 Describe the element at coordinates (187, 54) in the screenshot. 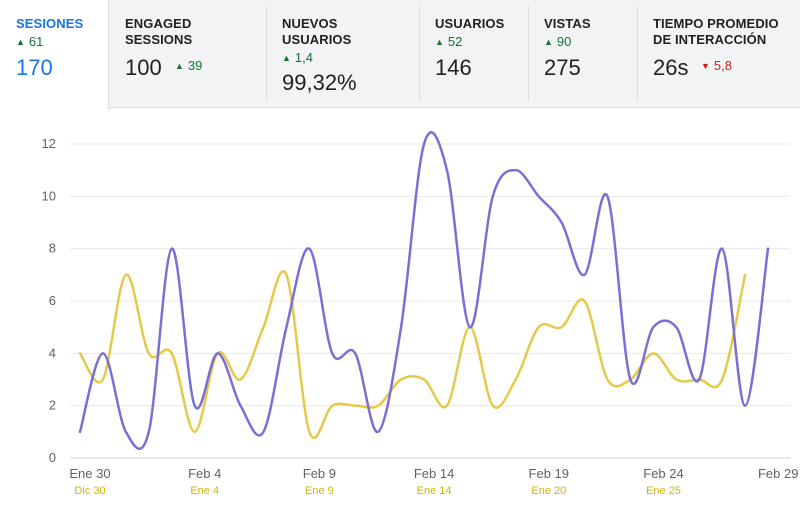

I see `tab-engaged-sessions: ENGAGED SESSIONS 100 ▲ 39` at that location.